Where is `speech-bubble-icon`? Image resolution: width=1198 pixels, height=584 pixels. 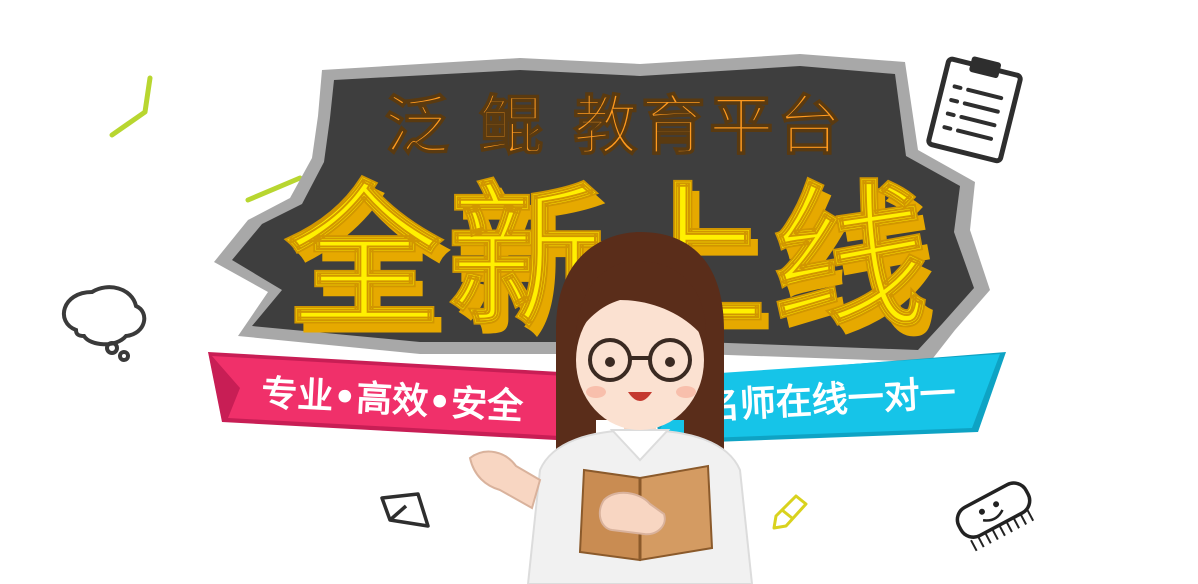 speech-bubble-icon is located at coordinates (104, 323).